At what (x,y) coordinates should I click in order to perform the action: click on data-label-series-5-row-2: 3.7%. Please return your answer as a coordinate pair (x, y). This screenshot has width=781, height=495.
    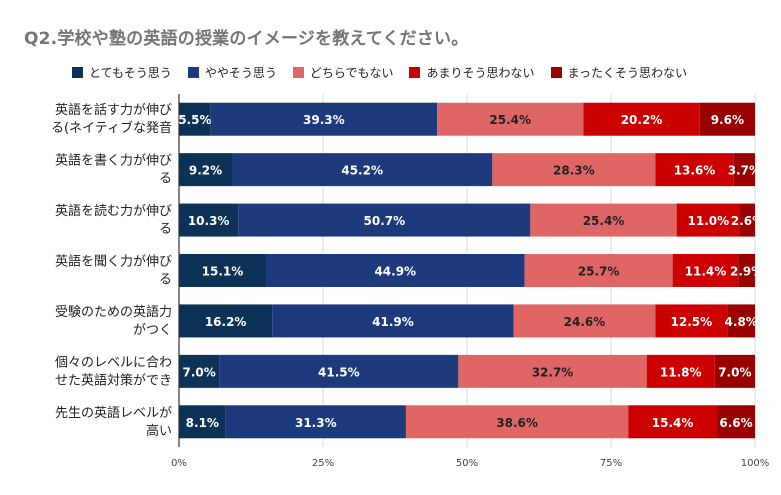
    Looking at the image, I should click on (744, 171).